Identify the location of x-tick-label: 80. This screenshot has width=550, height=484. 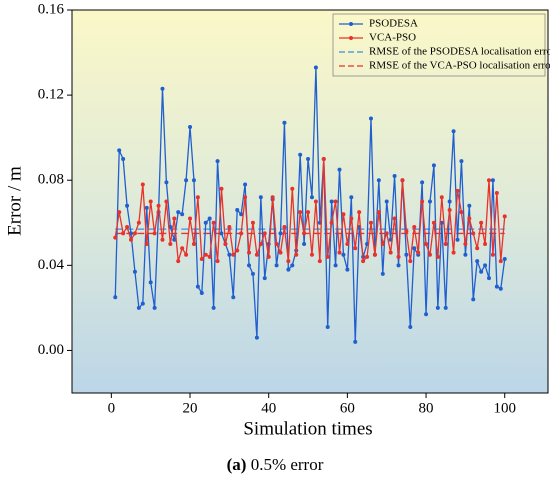
(426, 408).